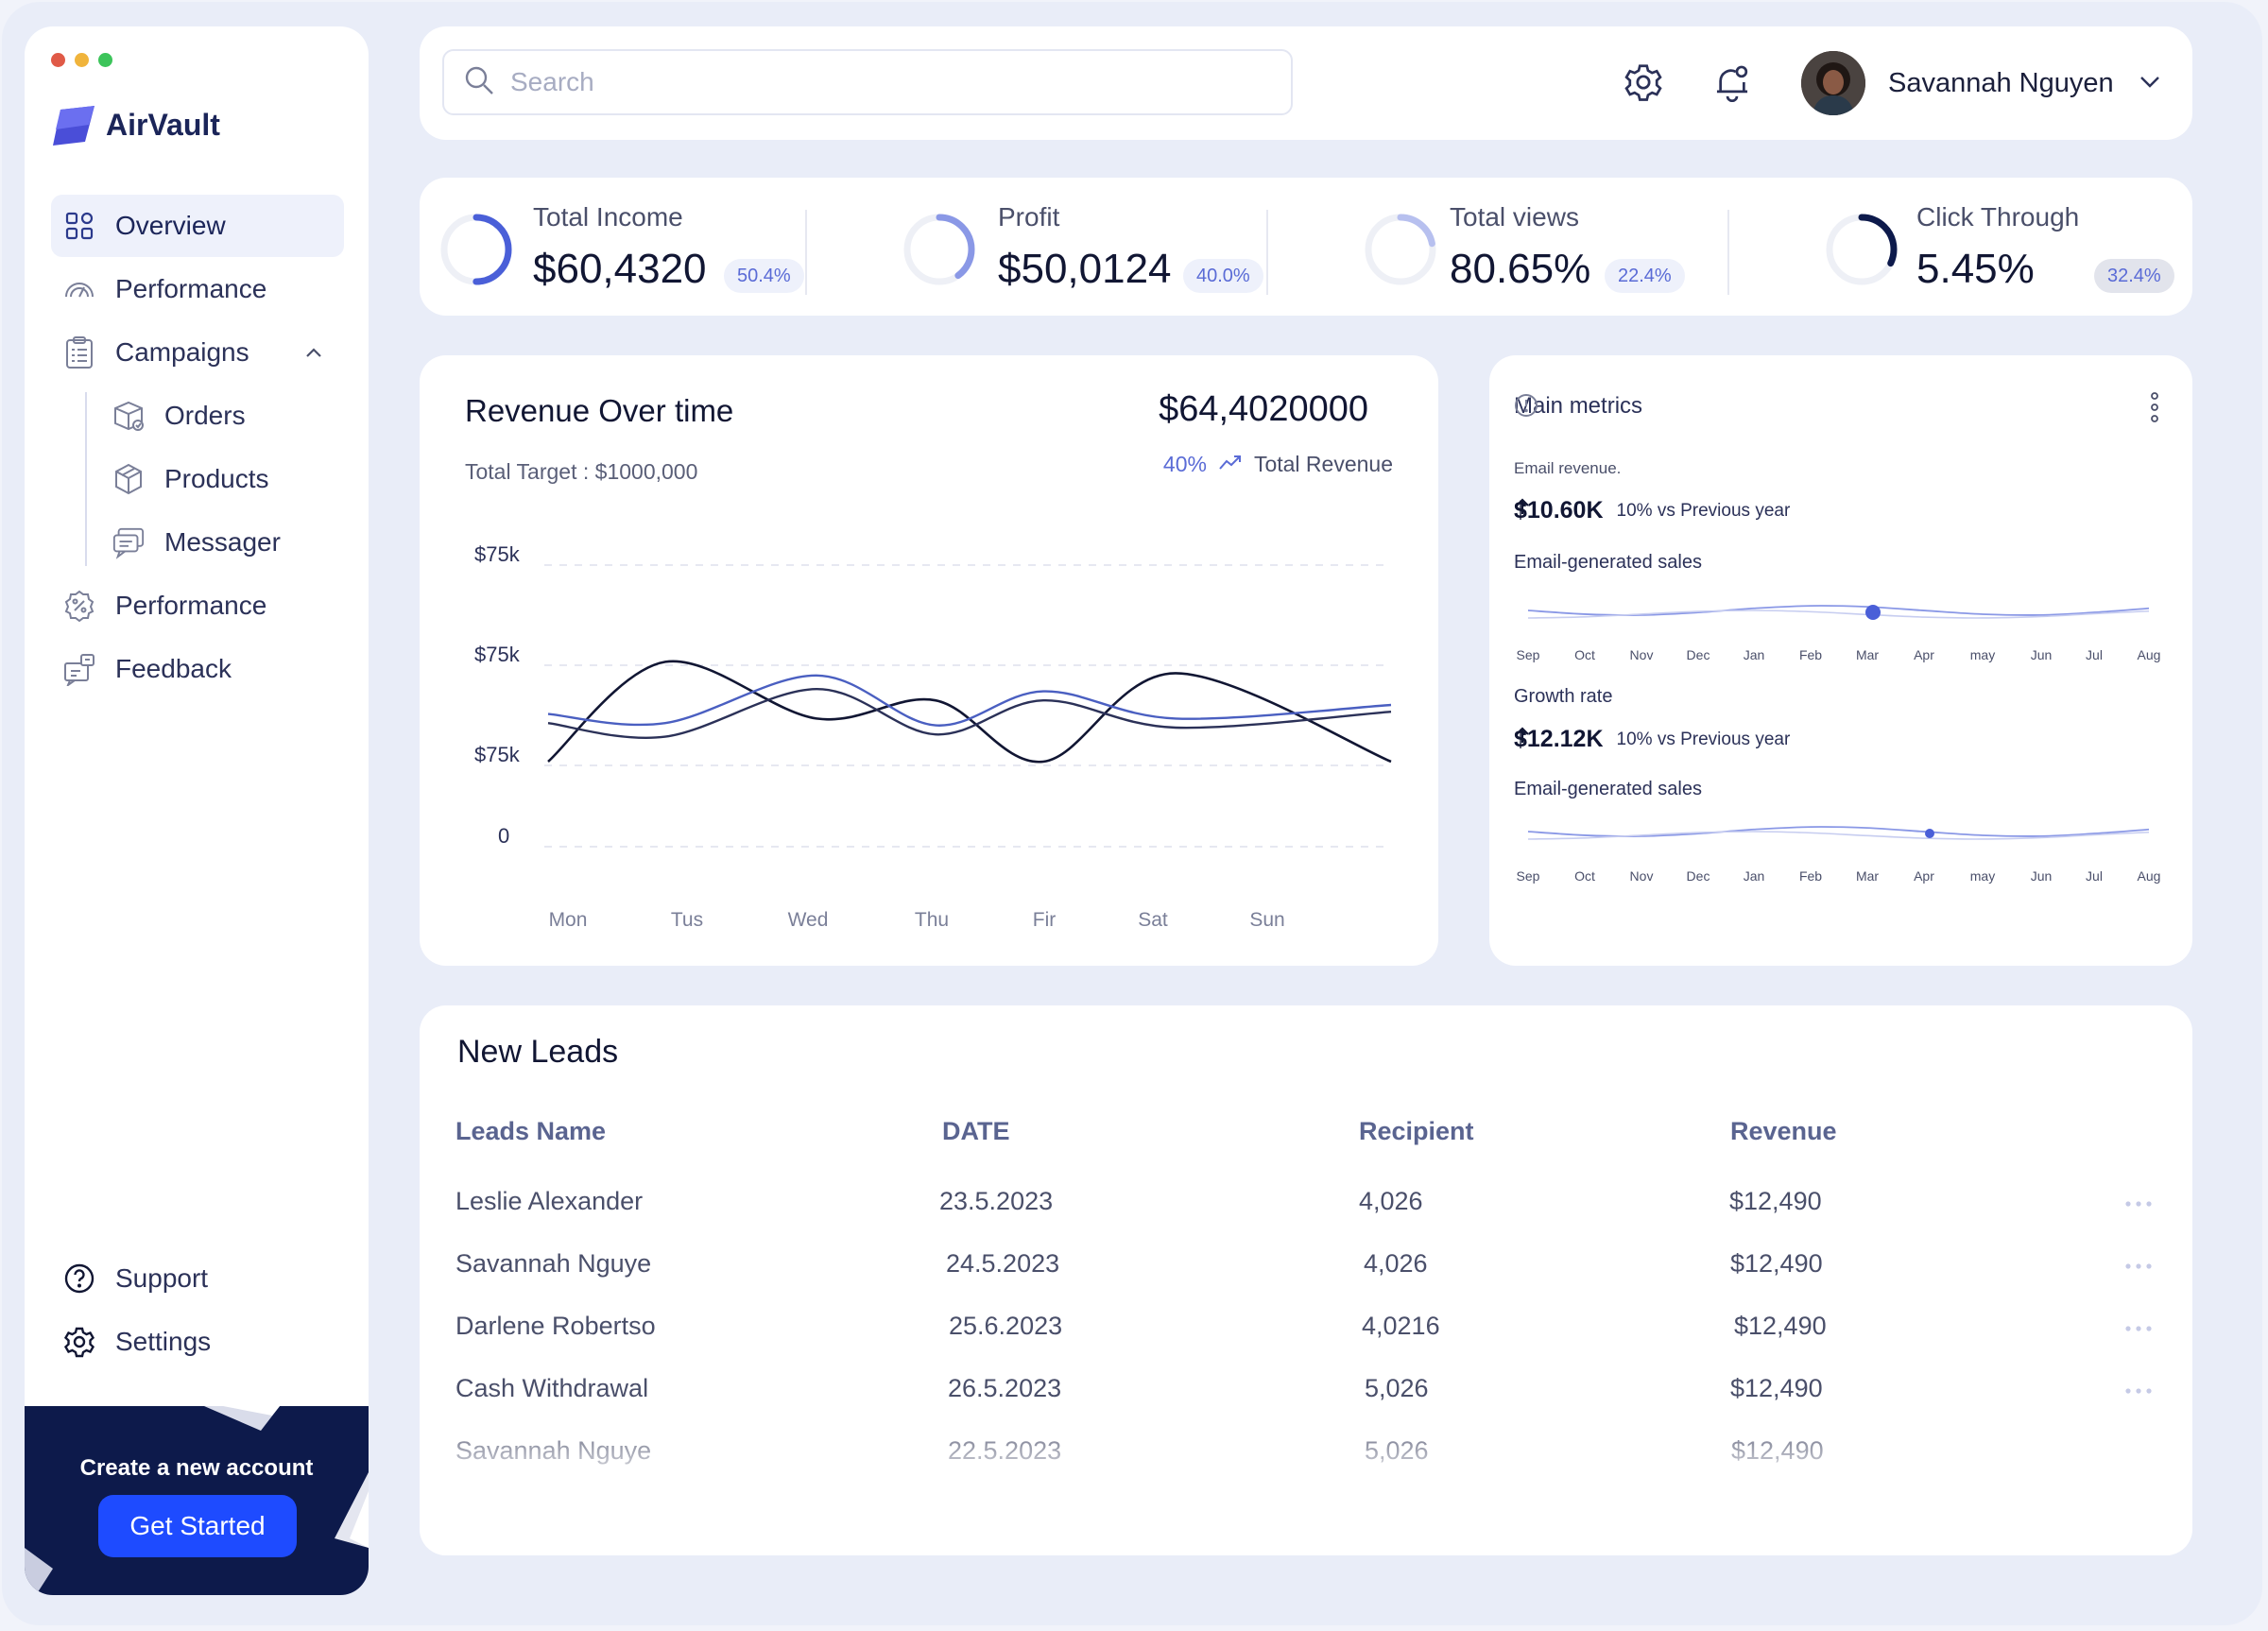  Describe the element at coordinates (1568, 468) in the screenshot. I see `email-revenue-label: Email revenue.` at that location.